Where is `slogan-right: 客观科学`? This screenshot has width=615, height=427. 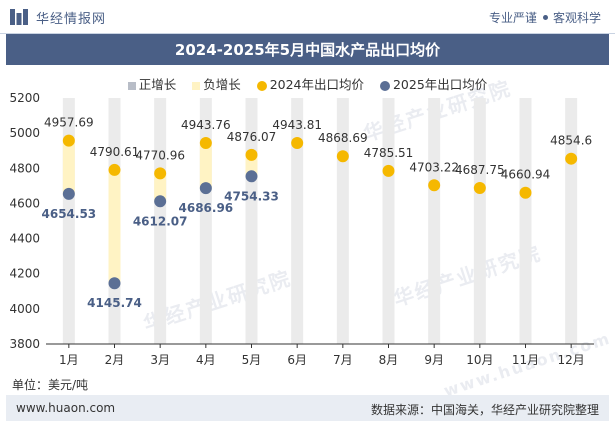
slogan-right: 客观科学 is located at coordinates (576, 18).